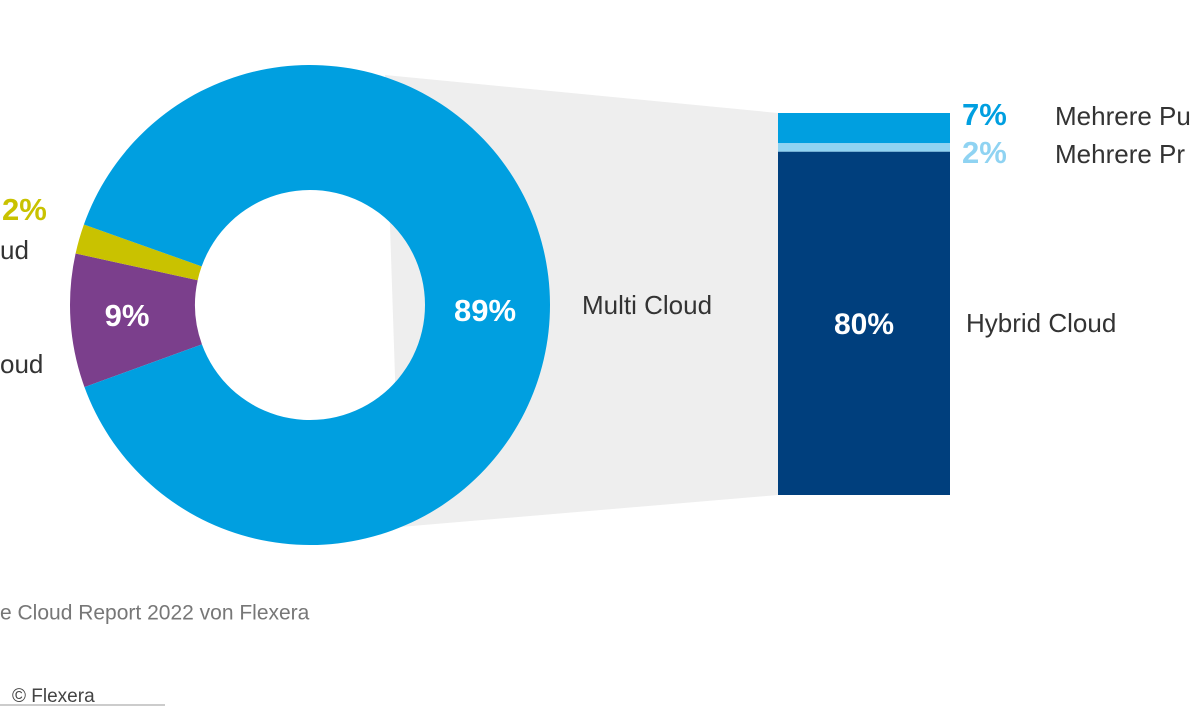 This screenshot has width=1200, height=720. I want to click on value-label: 7%, so click(984, 114).